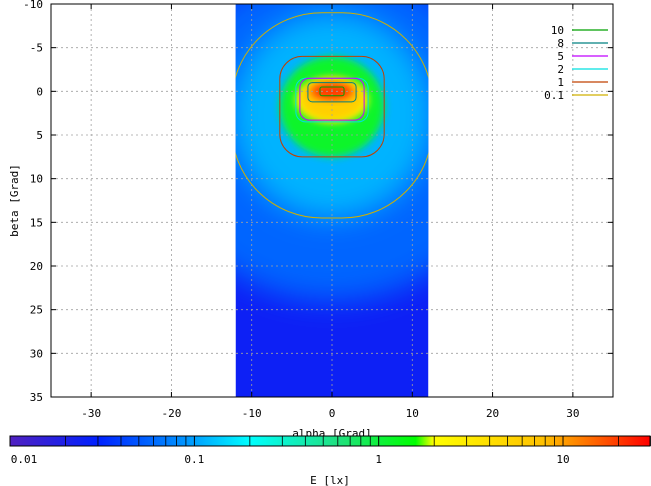 This screenshot has height=486, width=651. I want to click on y-tick-label: -5, so click(36, 48).